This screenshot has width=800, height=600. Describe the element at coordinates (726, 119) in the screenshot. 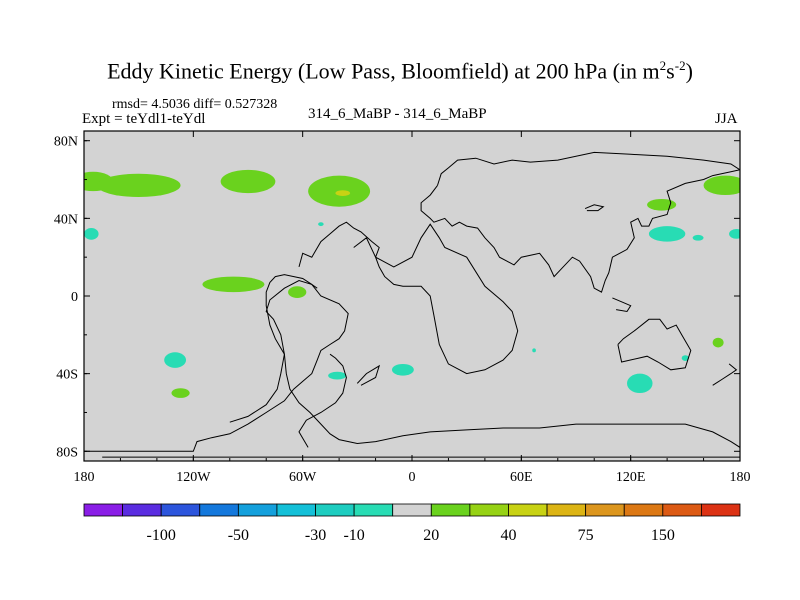

I see `season-label: JJA` at that location.